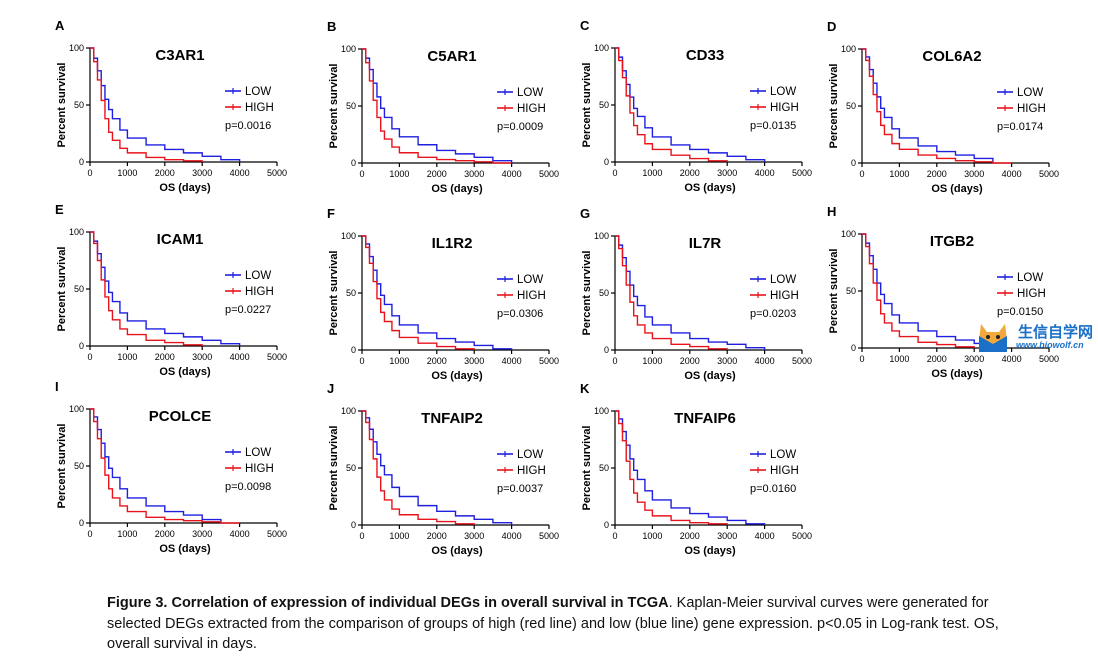 Image resolution: width=1098 pixels, height=671 pixels. Describe the element at coordinates (248, 487) in the screenshot. I see `p-value-label: p=0.0098` at that location.